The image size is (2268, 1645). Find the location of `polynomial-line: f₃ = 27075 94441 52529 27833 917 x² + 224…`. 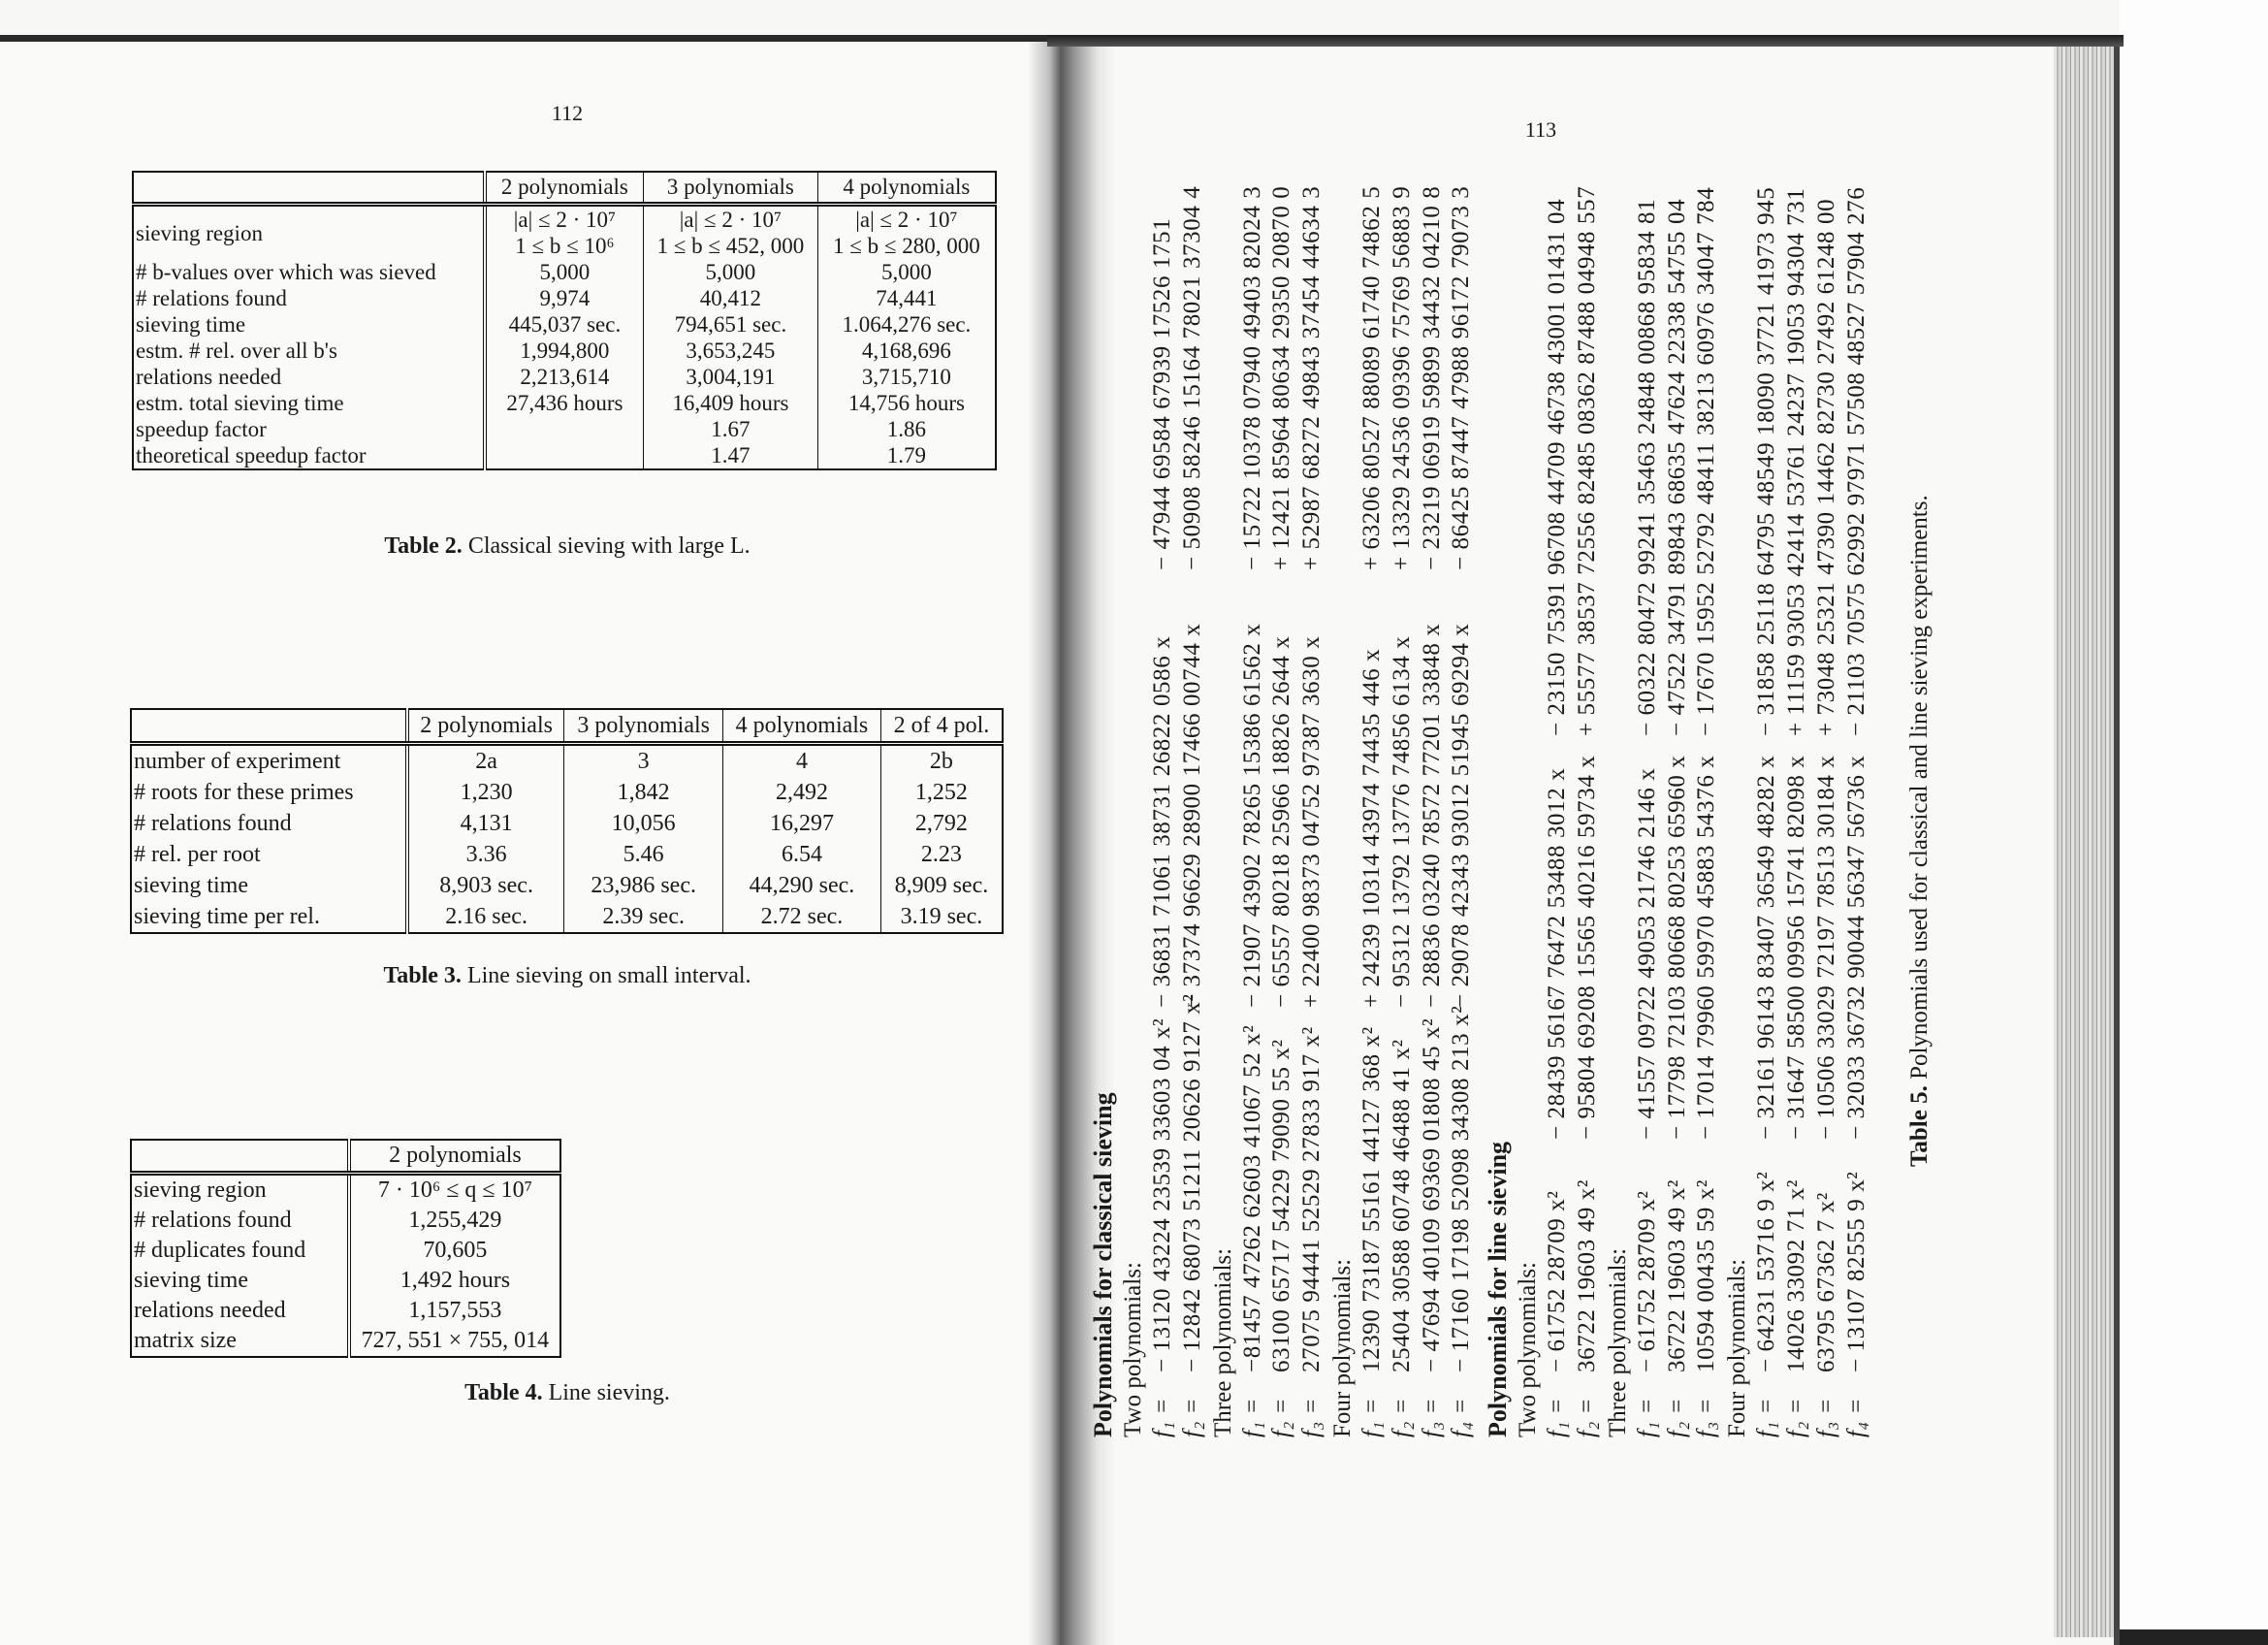

polynomial-line: f₃ = 27075 94441 52529 27833 917 x² + 224… is located at coordinates (1312, 797).